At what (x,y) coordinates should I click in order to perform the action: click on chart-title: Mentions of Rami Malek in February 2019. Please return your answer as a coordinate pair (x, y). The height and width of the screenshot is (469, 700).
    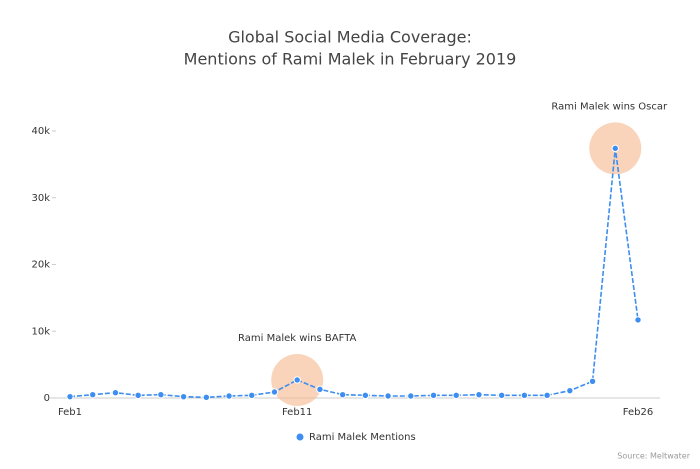
    Looking at the image, I should click on (350, 59).